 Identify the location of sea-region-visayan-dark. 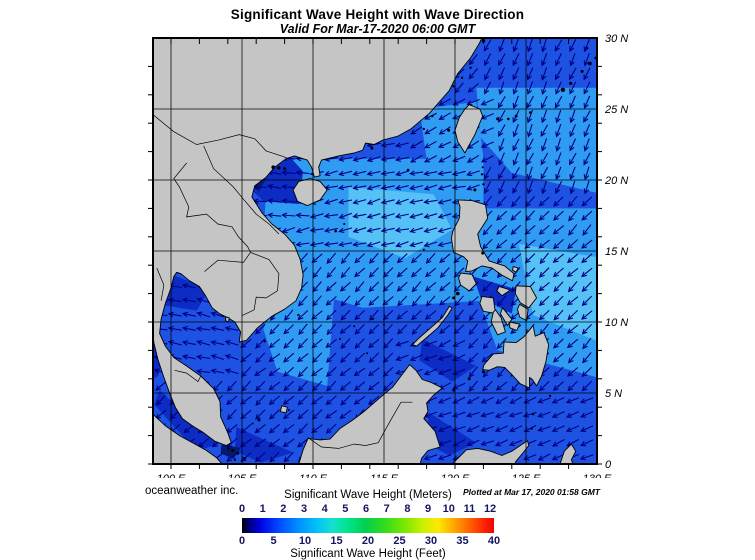
(495, 295).